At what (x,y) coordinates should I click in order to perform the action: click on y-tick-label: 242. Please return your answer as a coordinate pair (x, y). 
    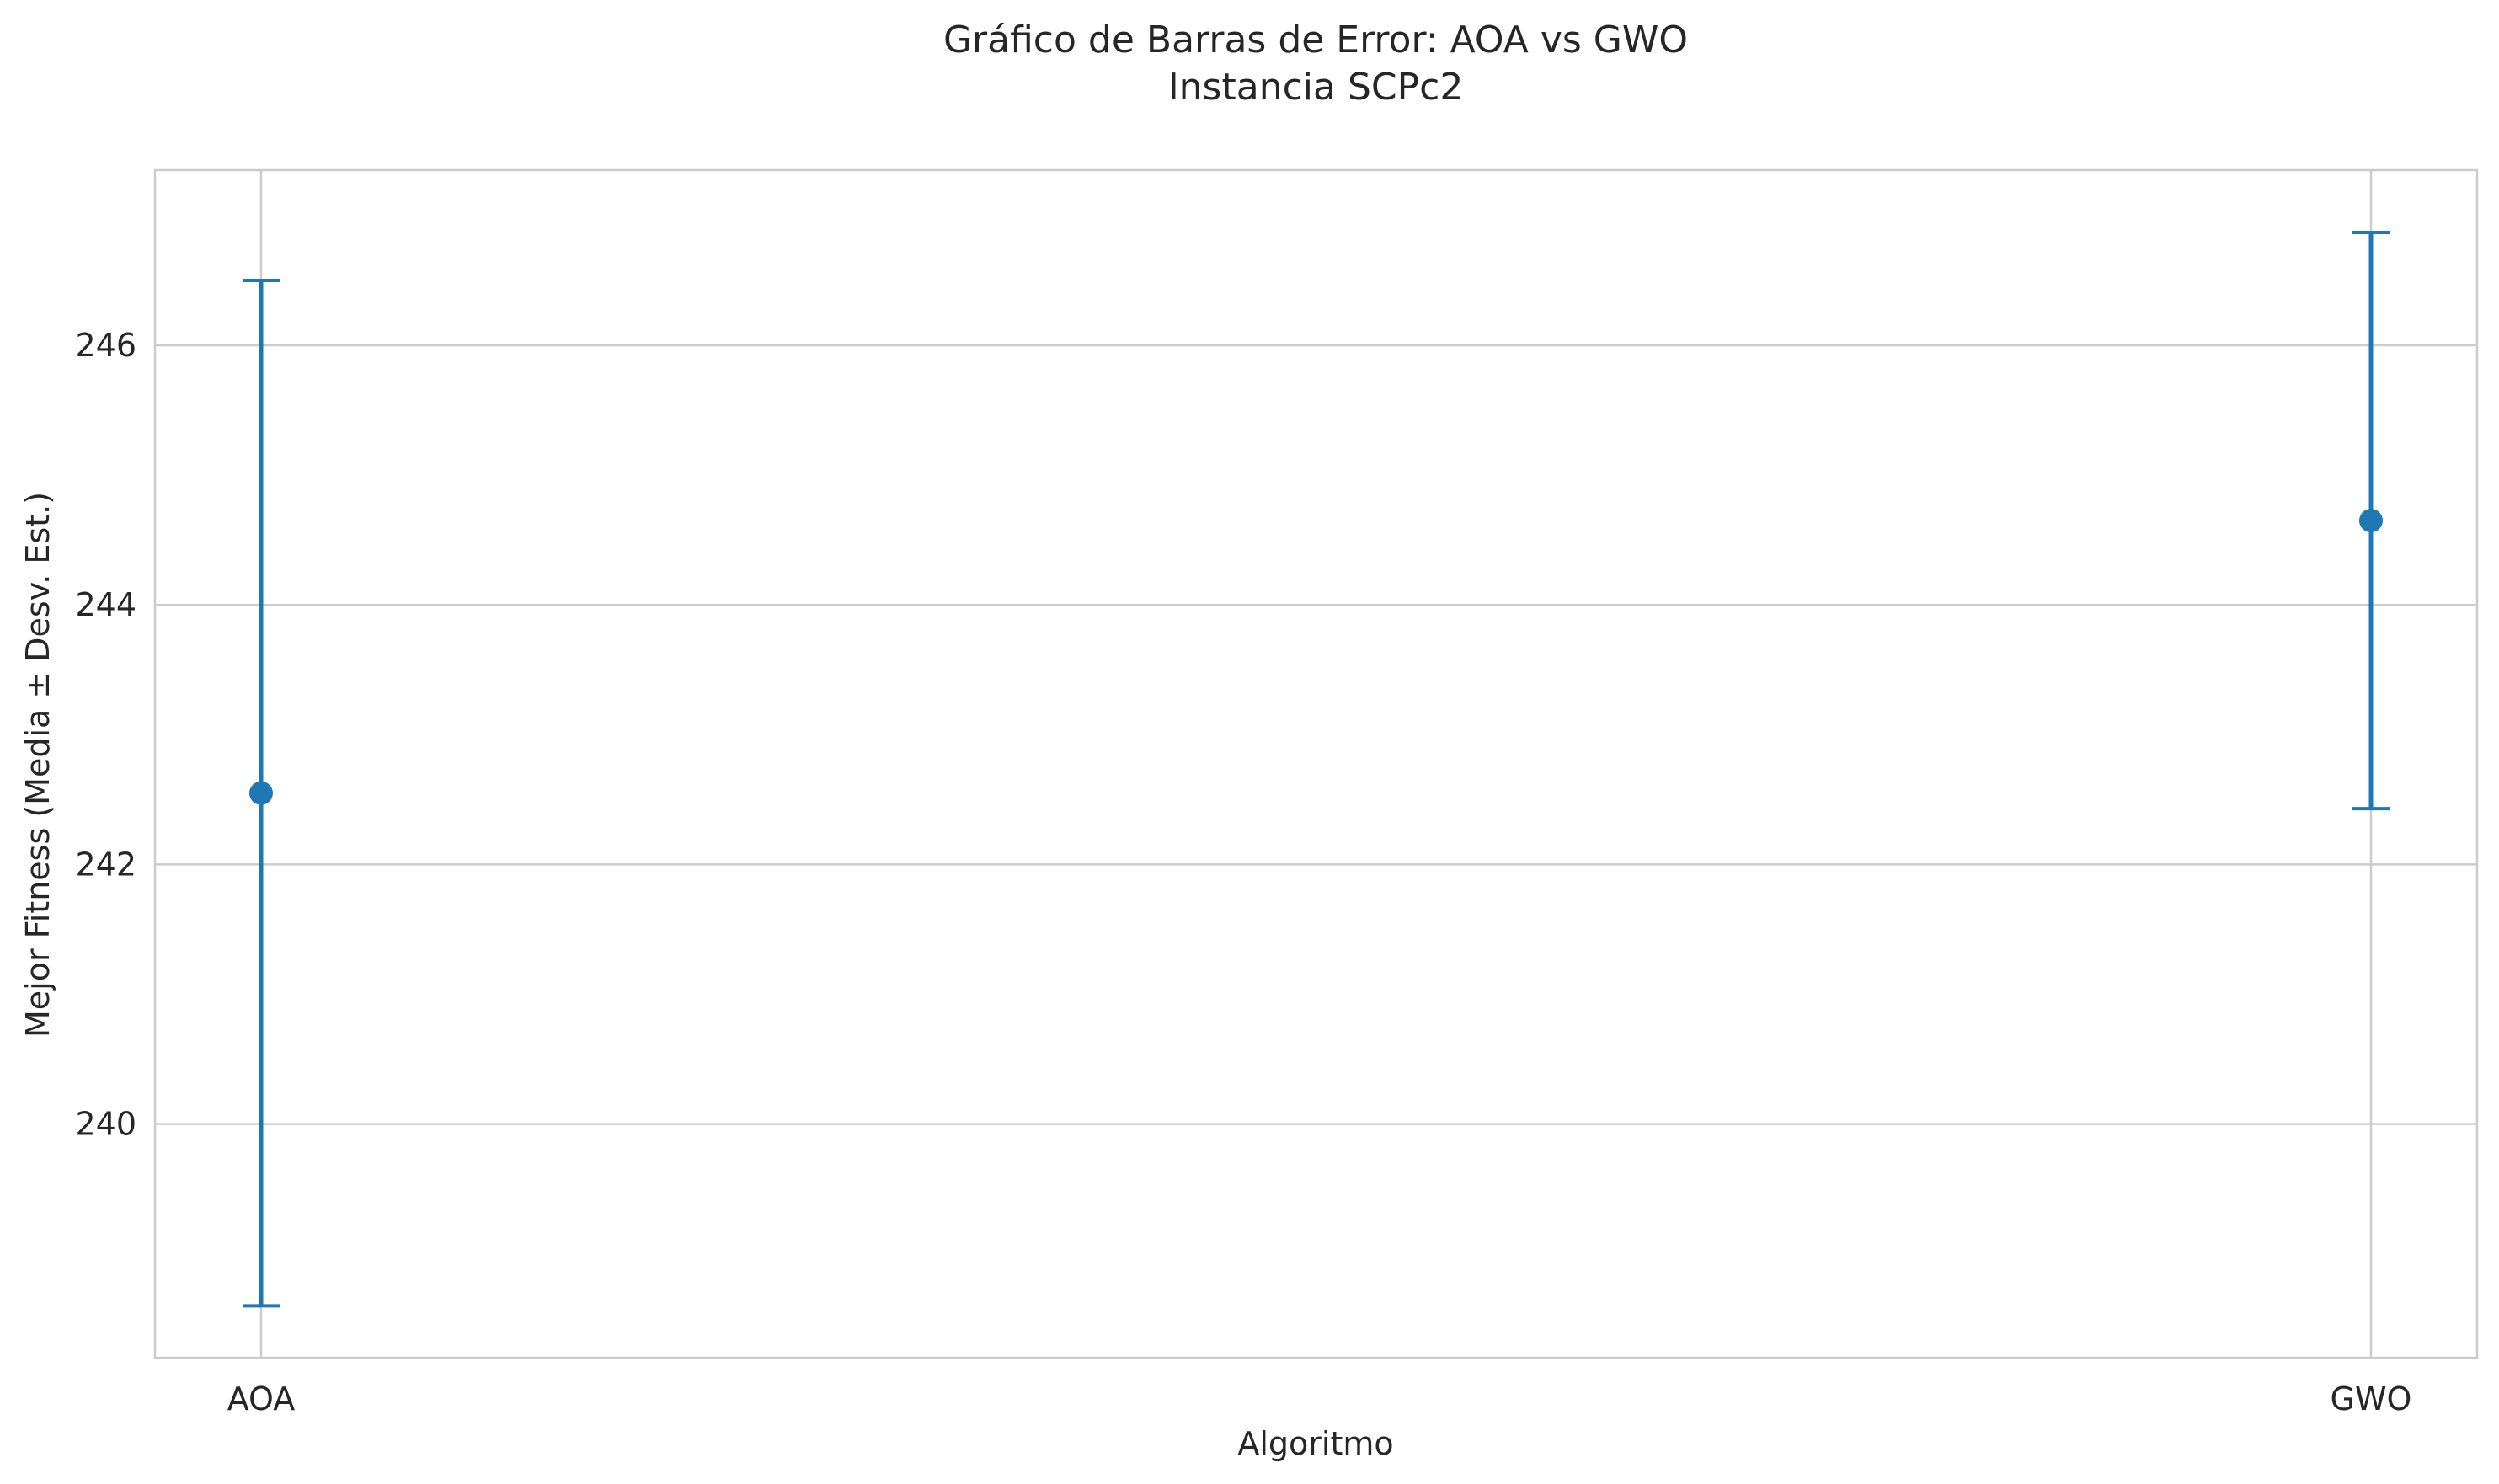
    Looking at the image, I should click on (105, 865).